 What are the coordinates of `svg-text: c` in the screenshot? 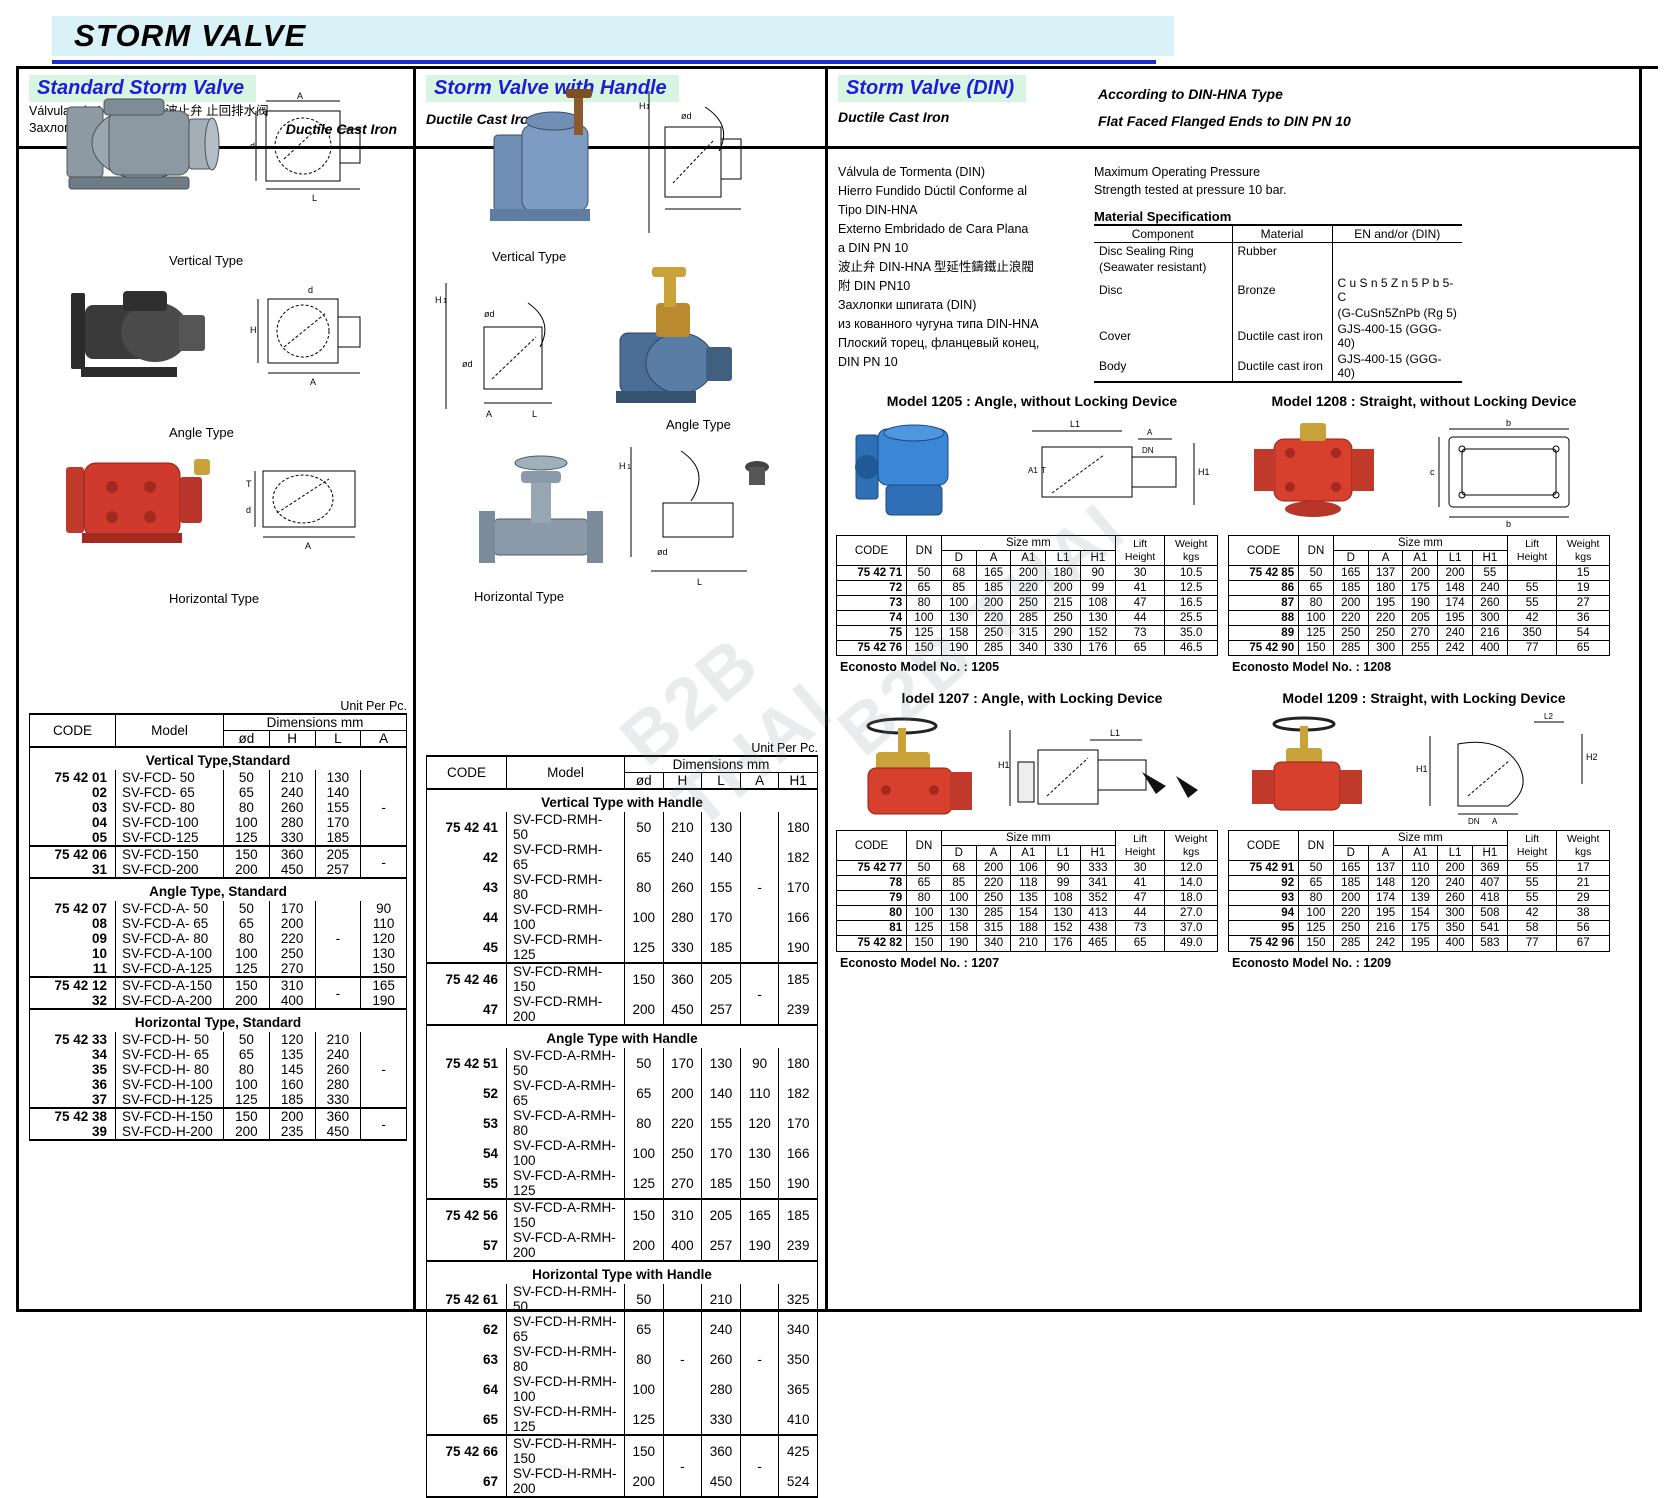 It's located at (1432, 472).